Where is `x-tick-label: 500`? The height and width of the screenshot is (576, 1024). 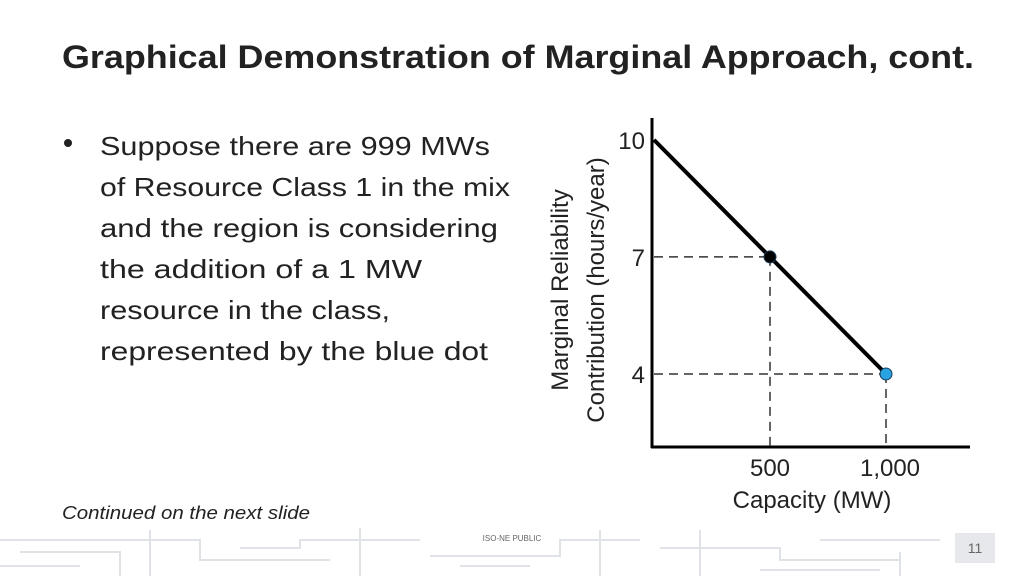
x-tick-label: 500 is located at coordinates (770, 468).